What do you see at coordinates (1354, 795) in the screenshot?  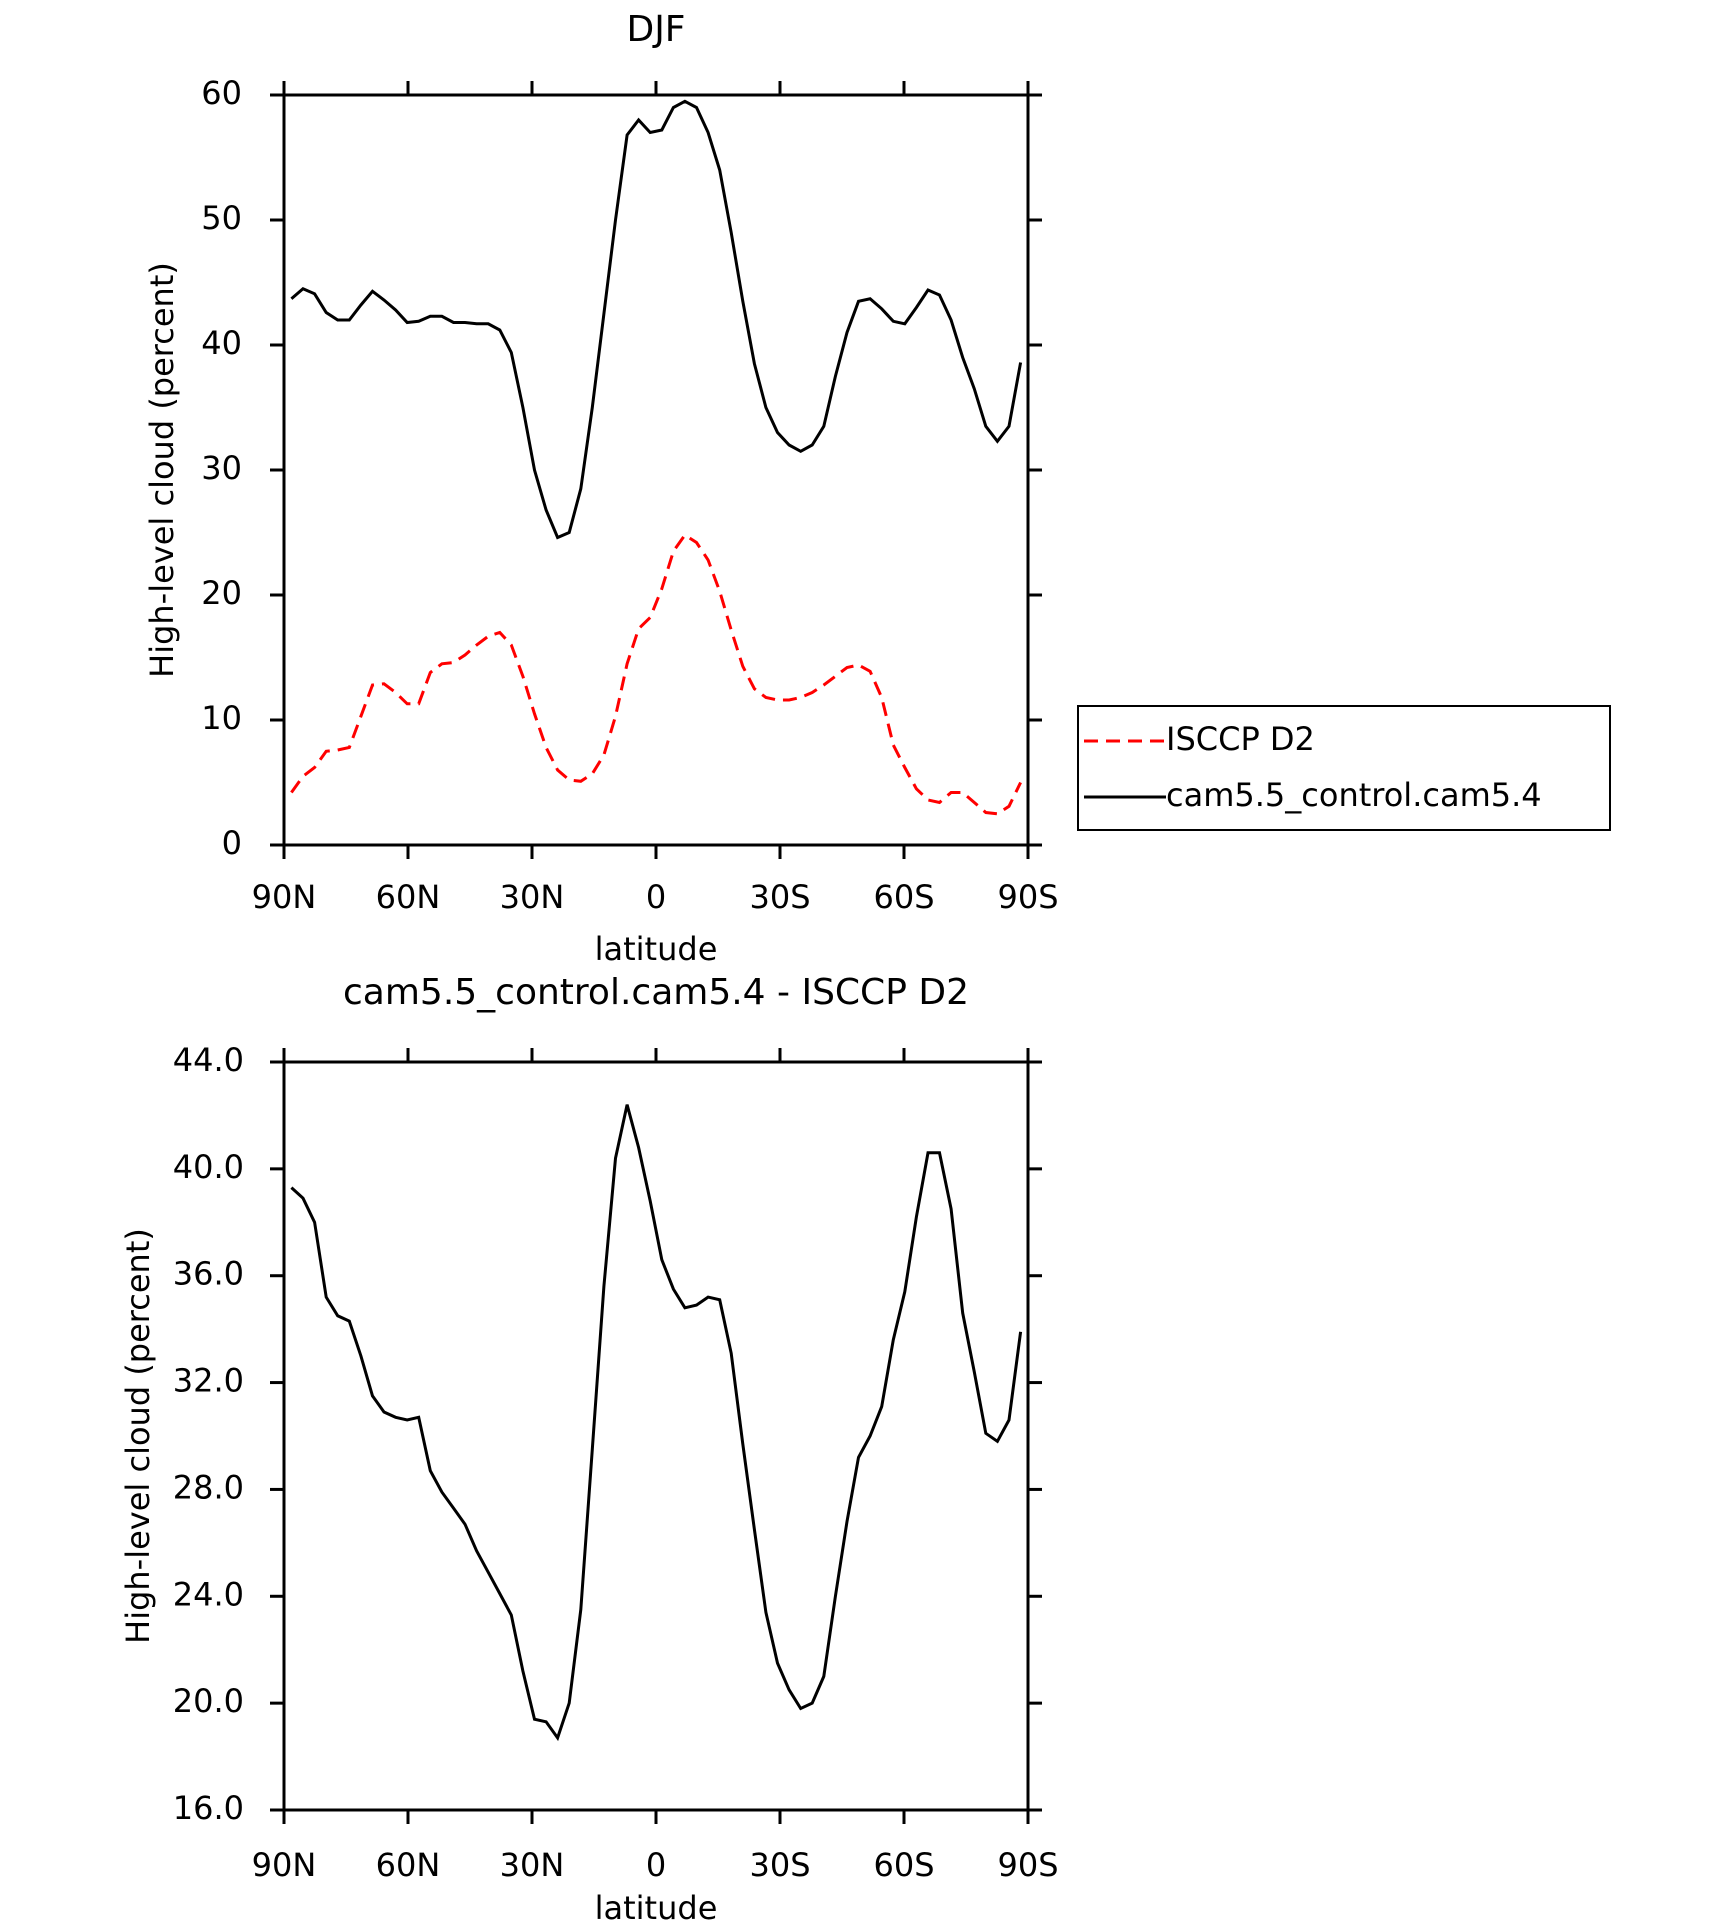 I see `legend-label: cam5.5_control.cam5.4` at bounding box center [1354, 795].